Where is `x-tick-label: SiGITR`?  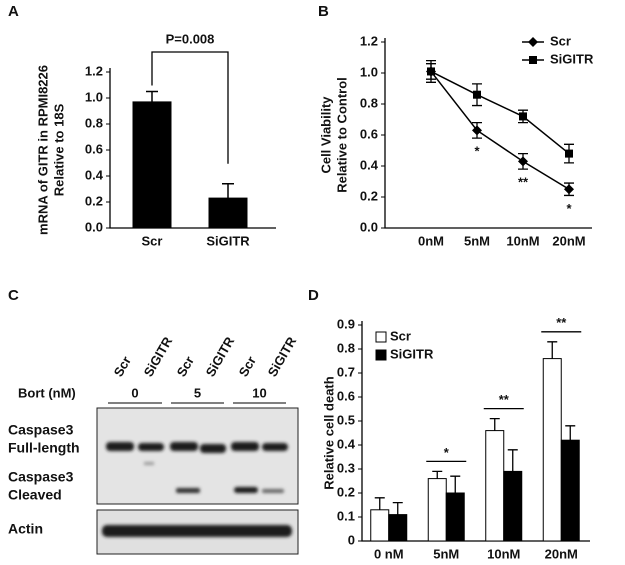
x-tick-label: SiGITR is located at coordinates (228, 240).